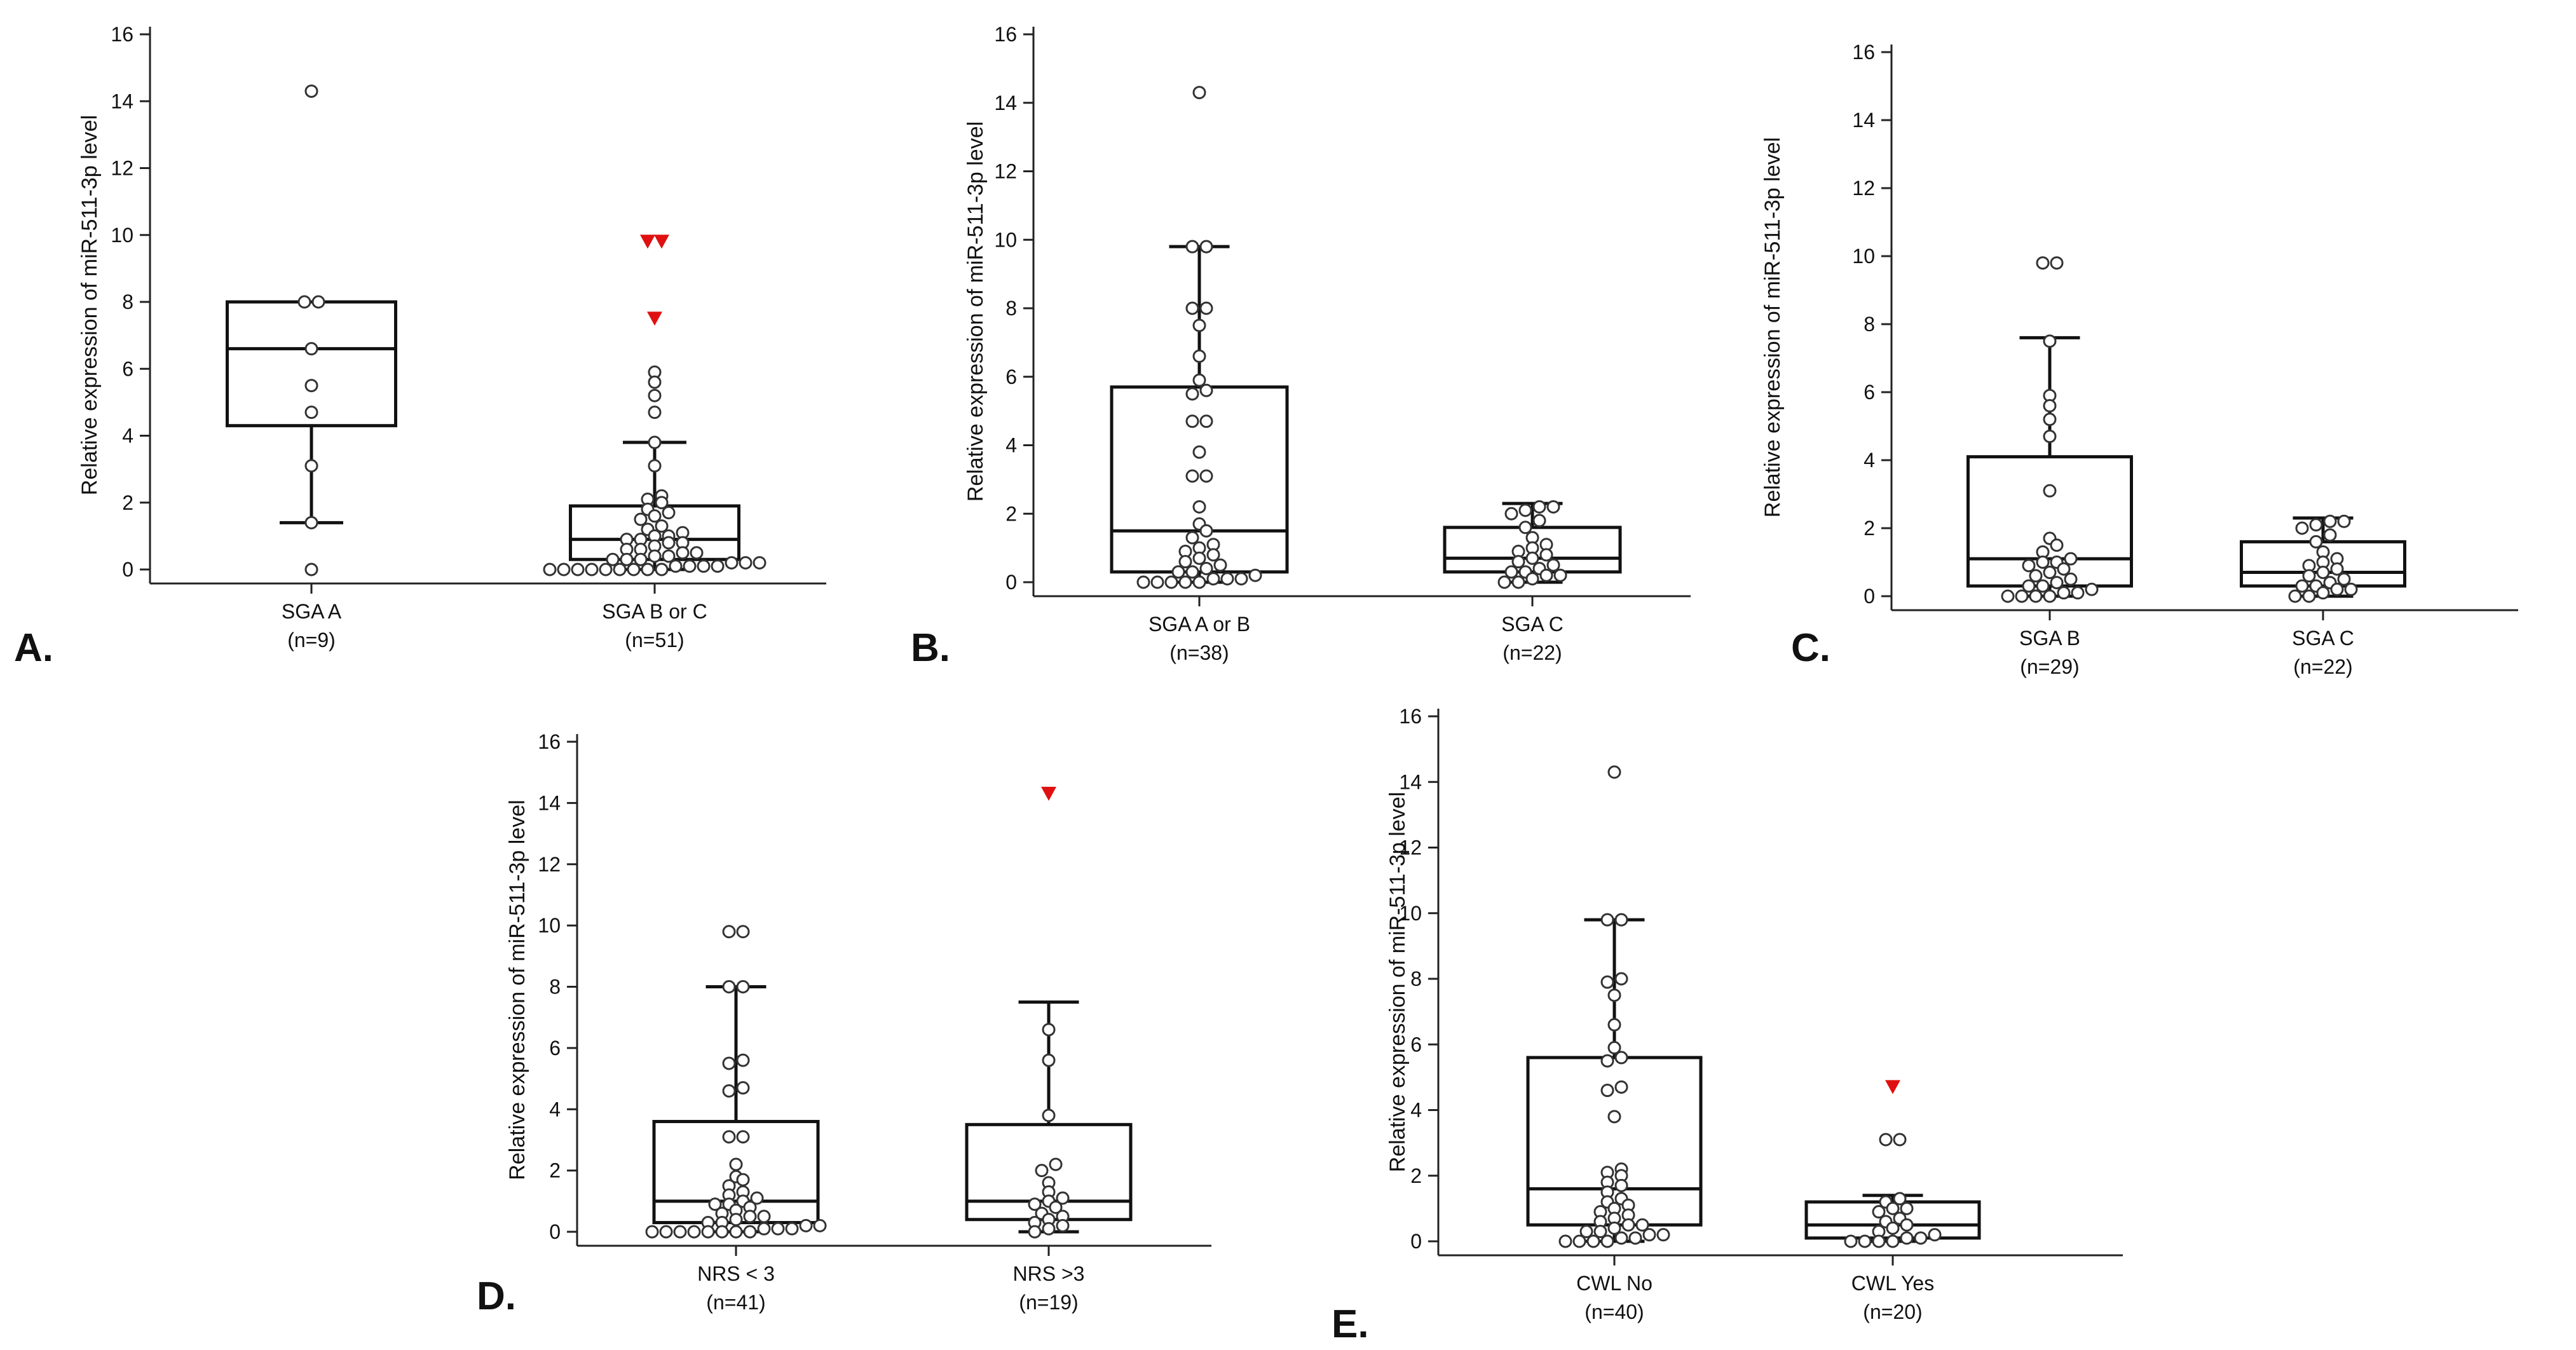 The image size is (2576, 1350). I want to click on category-label: CWL No, so click(1614, 1283).